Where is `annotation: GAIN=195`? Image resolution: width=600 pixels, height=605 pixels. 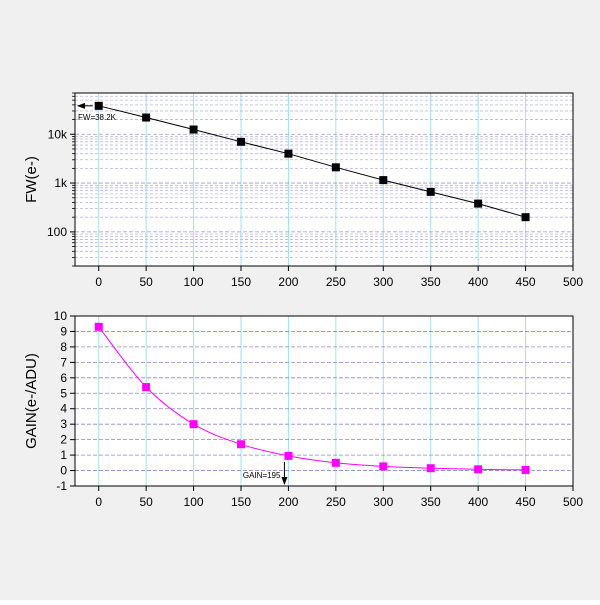 annotation: GAIN=195 is located at coordinates (265, 473).